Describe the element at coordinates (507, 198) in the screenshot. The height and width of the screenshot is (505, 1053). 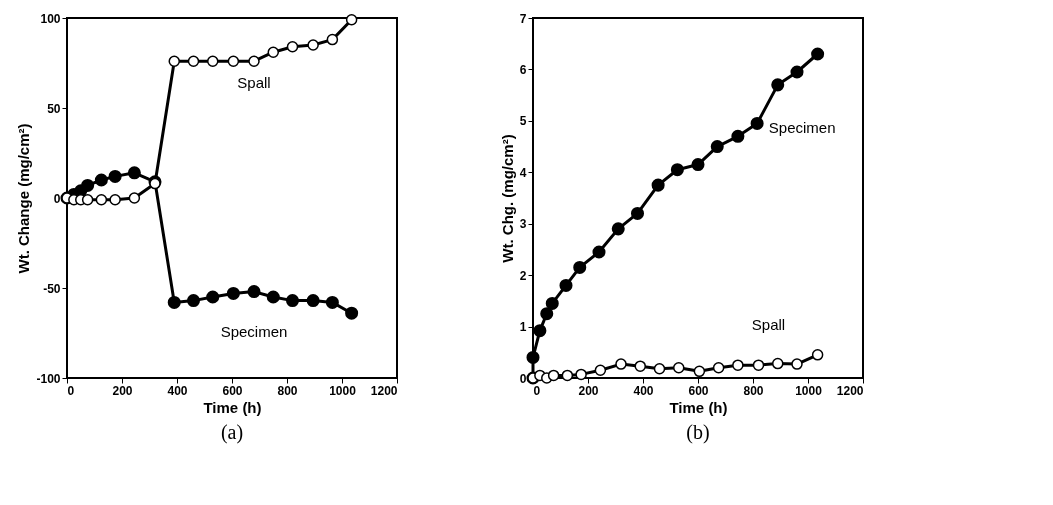
I see `y-axis-title: Wt. Chg. (mg/cm²)` at that location.